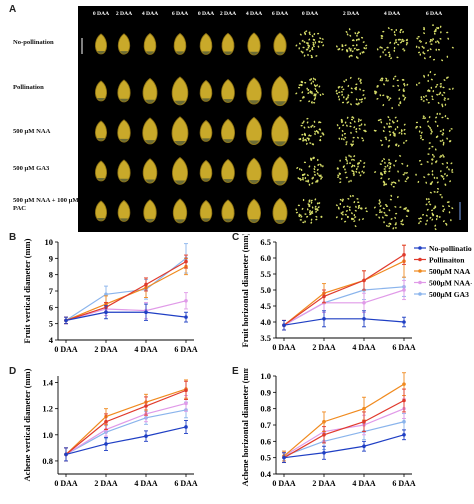 The width and height of the screenshot is (474, 504). What do you see at coordinates (450, 271) in the screenshot?
I see `legend-label: 500μM NAA` at bounding box center [450, 271].